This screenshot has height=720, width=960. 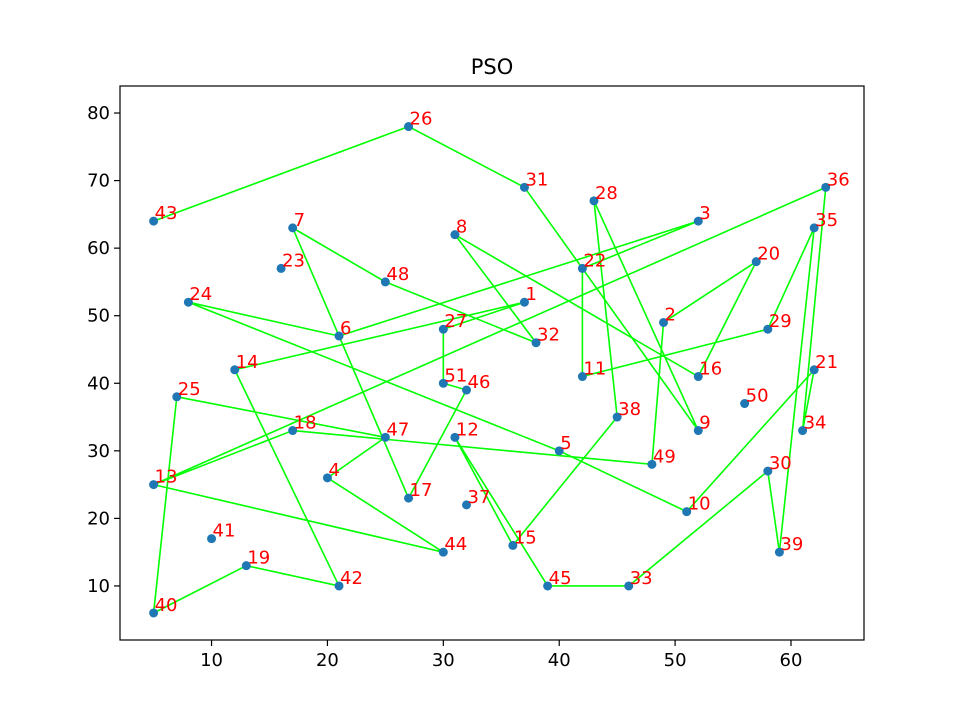 I want to click on city-label-3: 3, so click(x=704, y=213).